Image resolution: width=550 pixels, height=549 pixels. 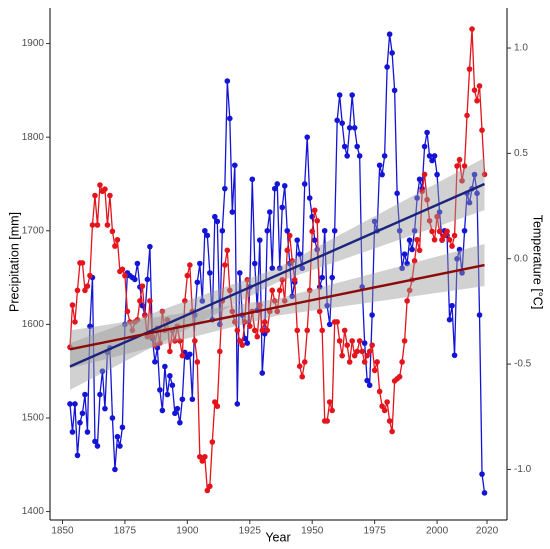 I want to click on y-tick-label: 1800, so click(x=33, y=137).